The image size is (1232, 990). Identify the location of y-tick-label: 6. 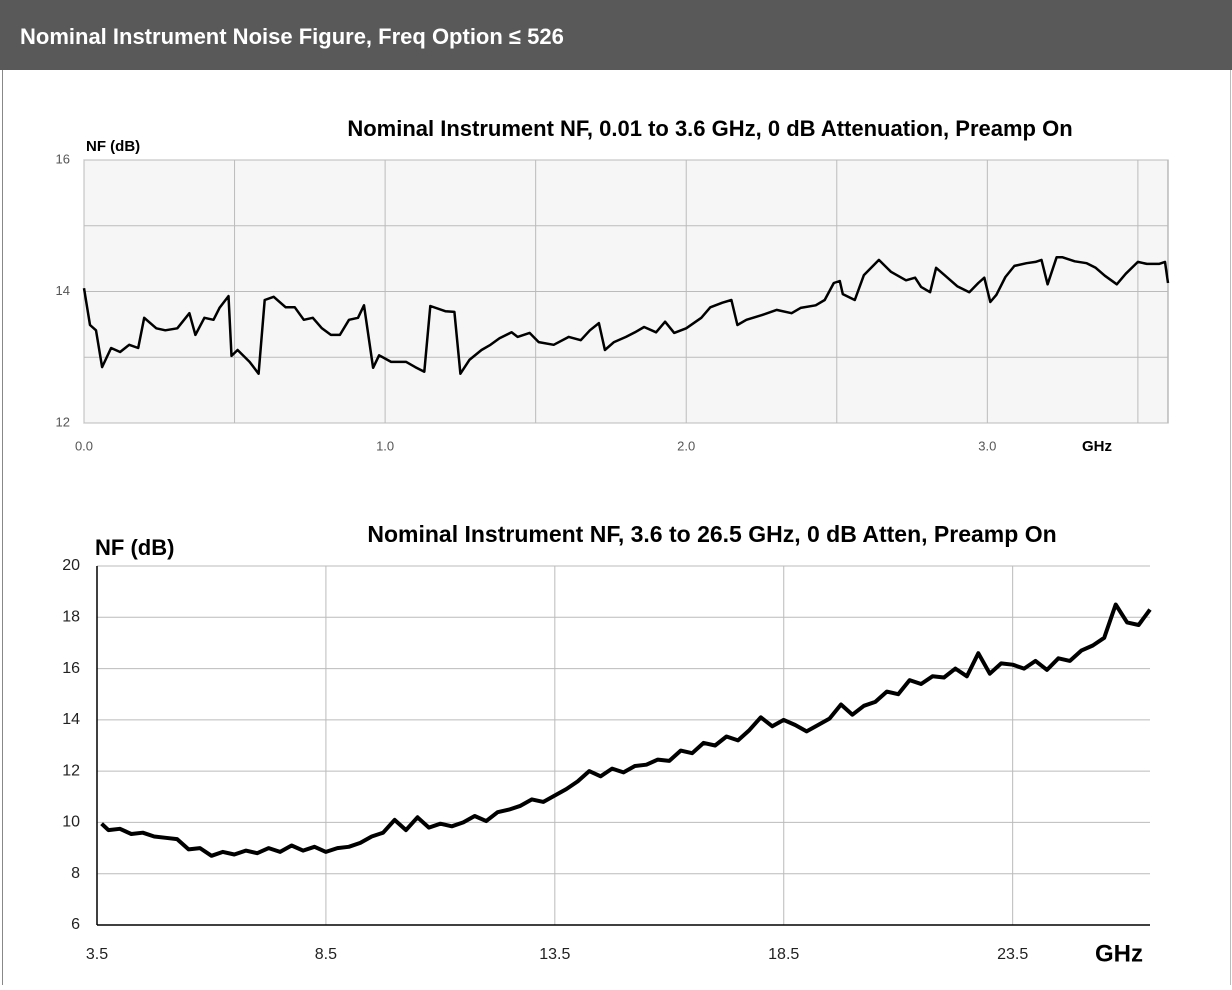
(75, 924).